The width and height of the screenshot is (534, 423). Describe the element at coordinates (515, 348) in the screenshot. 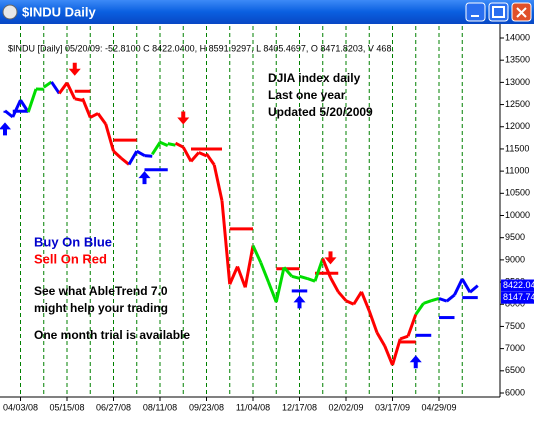

I see `y-tick-label: 7000` at that location.